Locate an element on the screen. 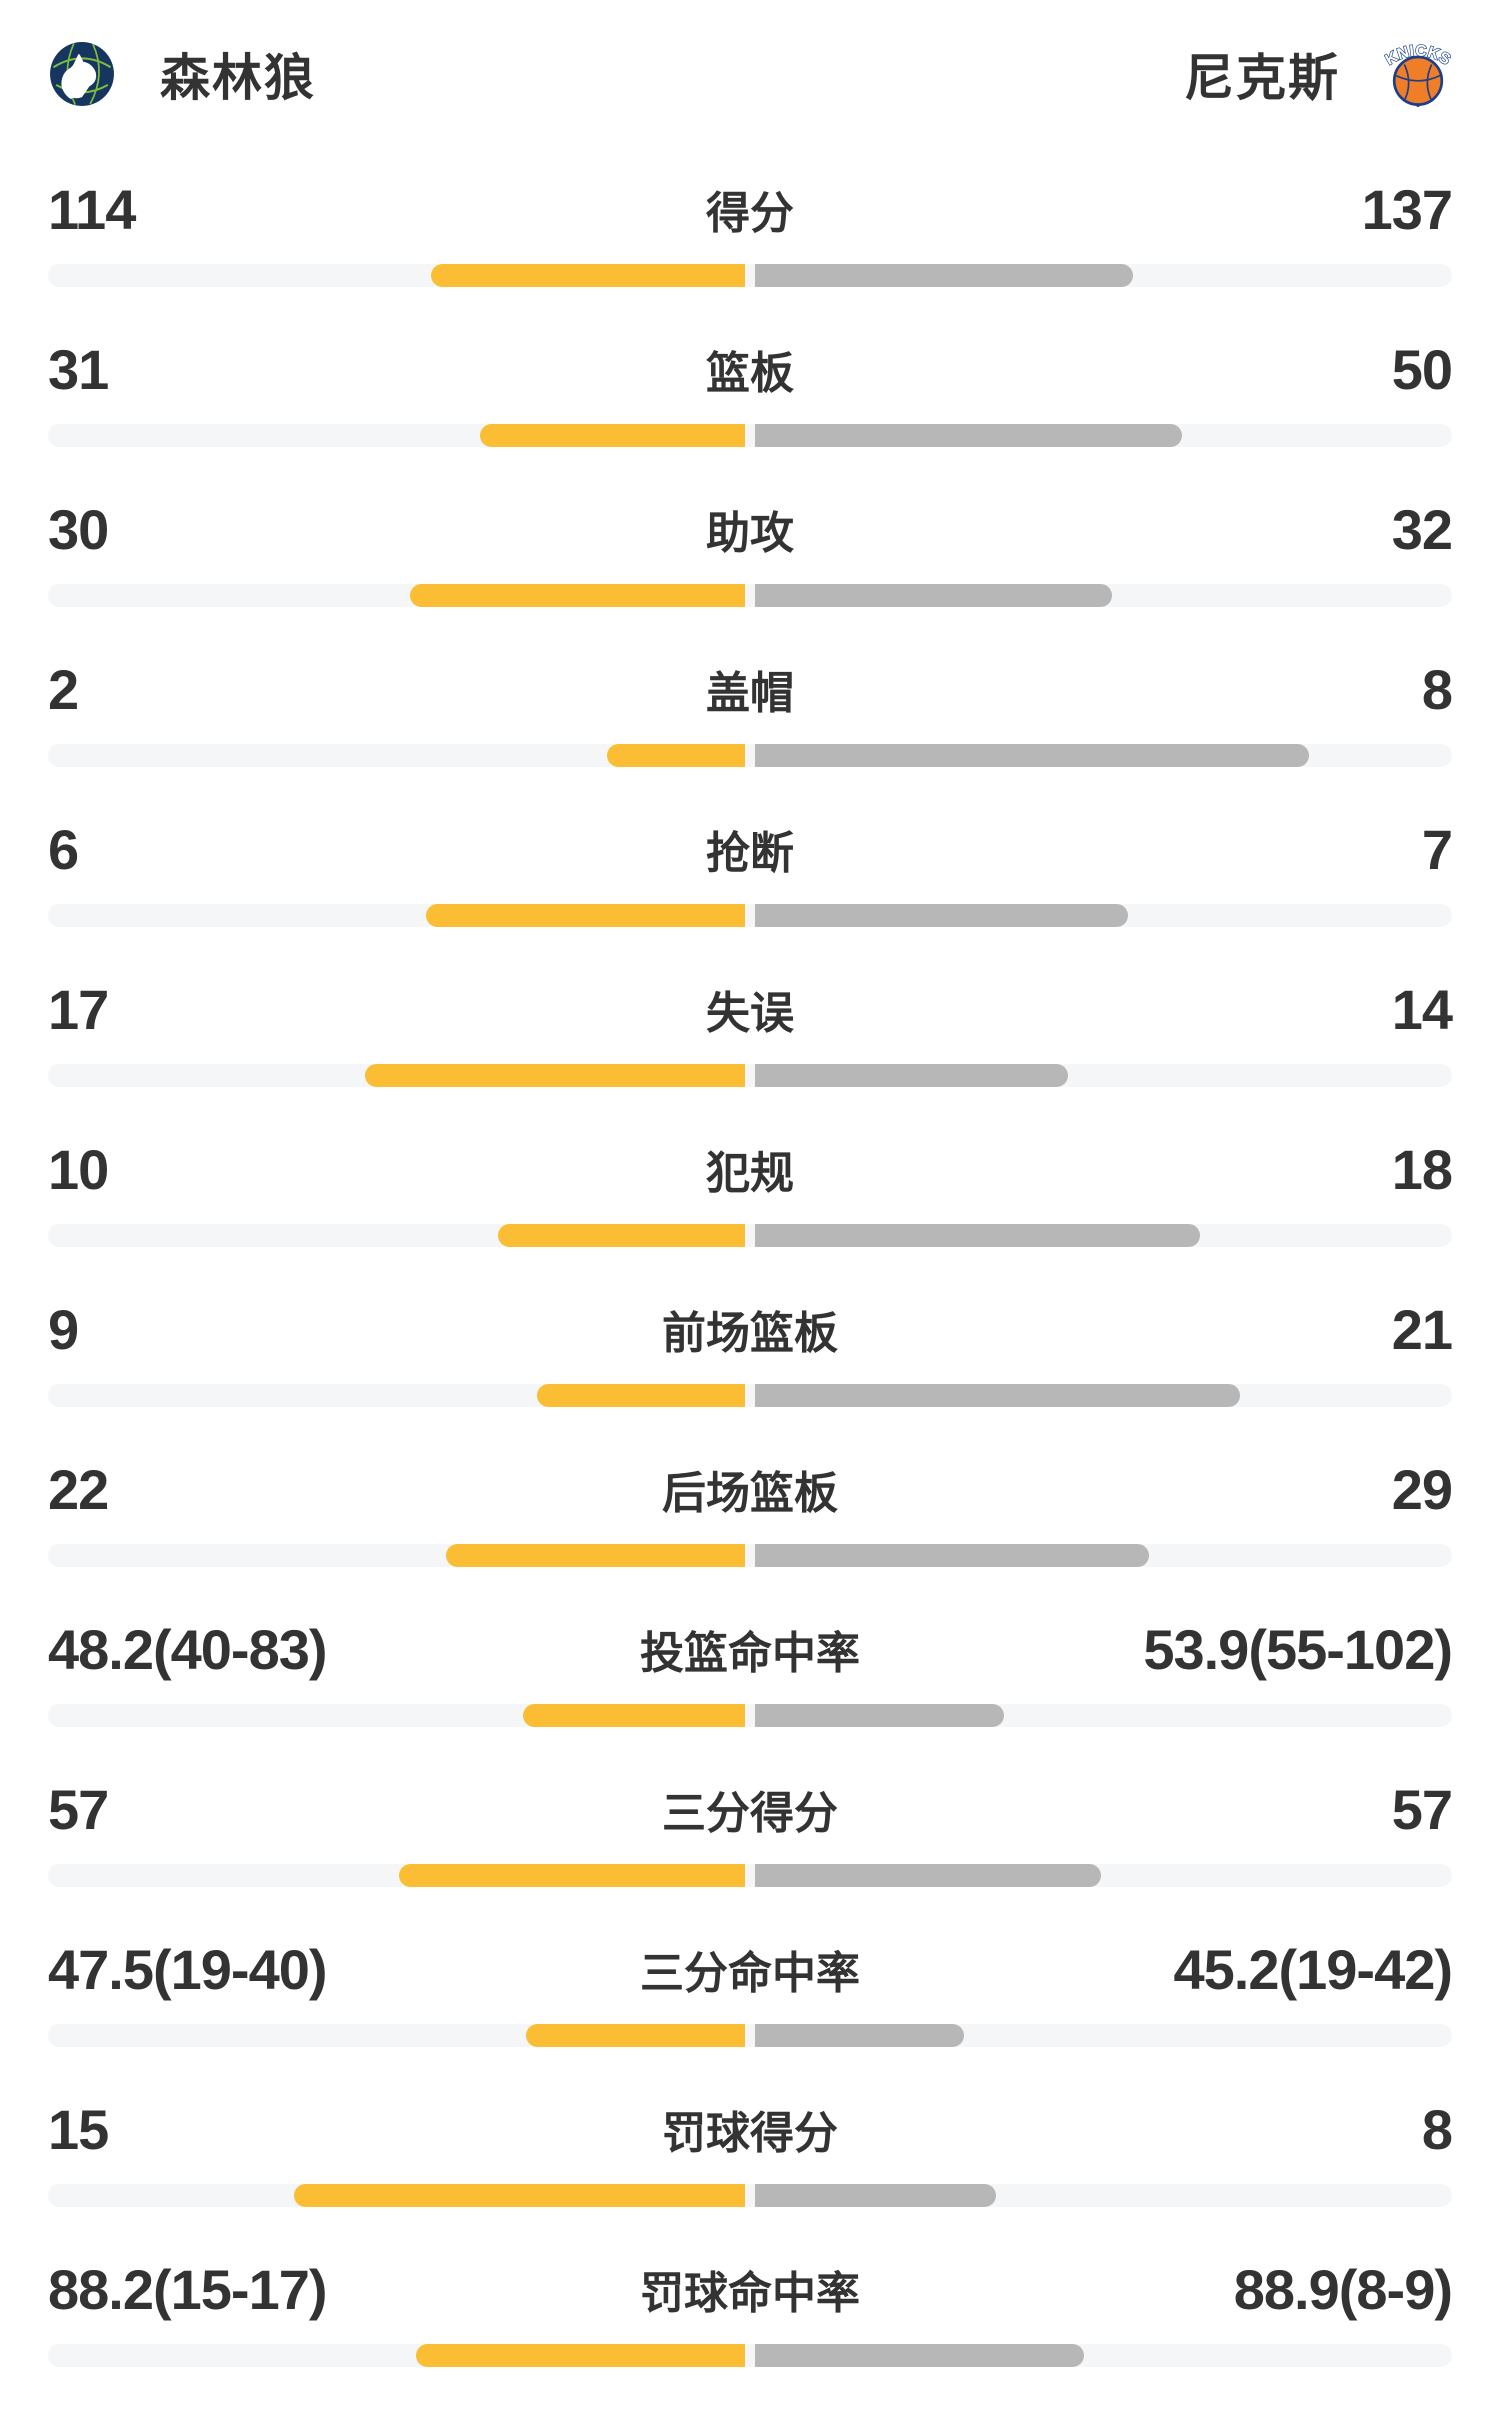 The height and width of the screenshot is (2420, 1500). stat-values-line: 9 前场篮板 21 is located at coordinates (750, 1329).